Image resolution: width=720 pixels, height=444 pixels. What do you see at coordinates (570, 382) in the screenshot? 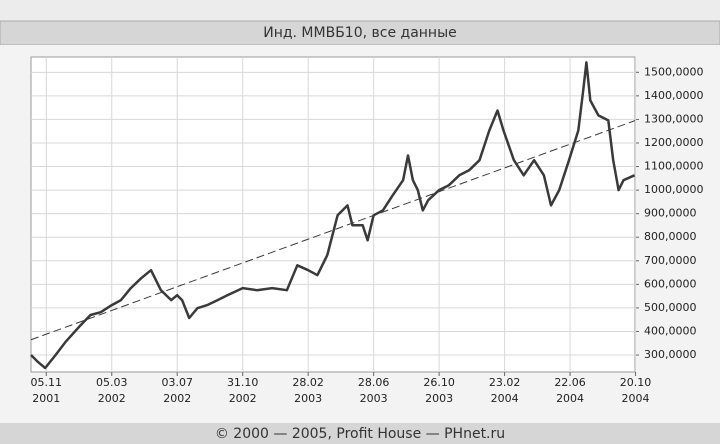
I see `x-tick-label: 22.06` at bounding box center [570, 382].